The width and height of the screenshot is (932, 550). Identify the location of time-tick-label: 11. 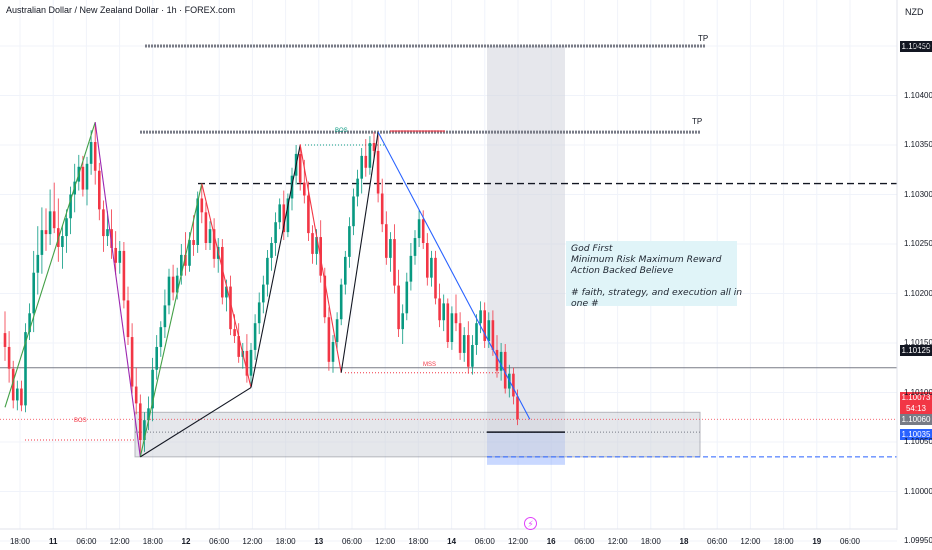
(53, 541).